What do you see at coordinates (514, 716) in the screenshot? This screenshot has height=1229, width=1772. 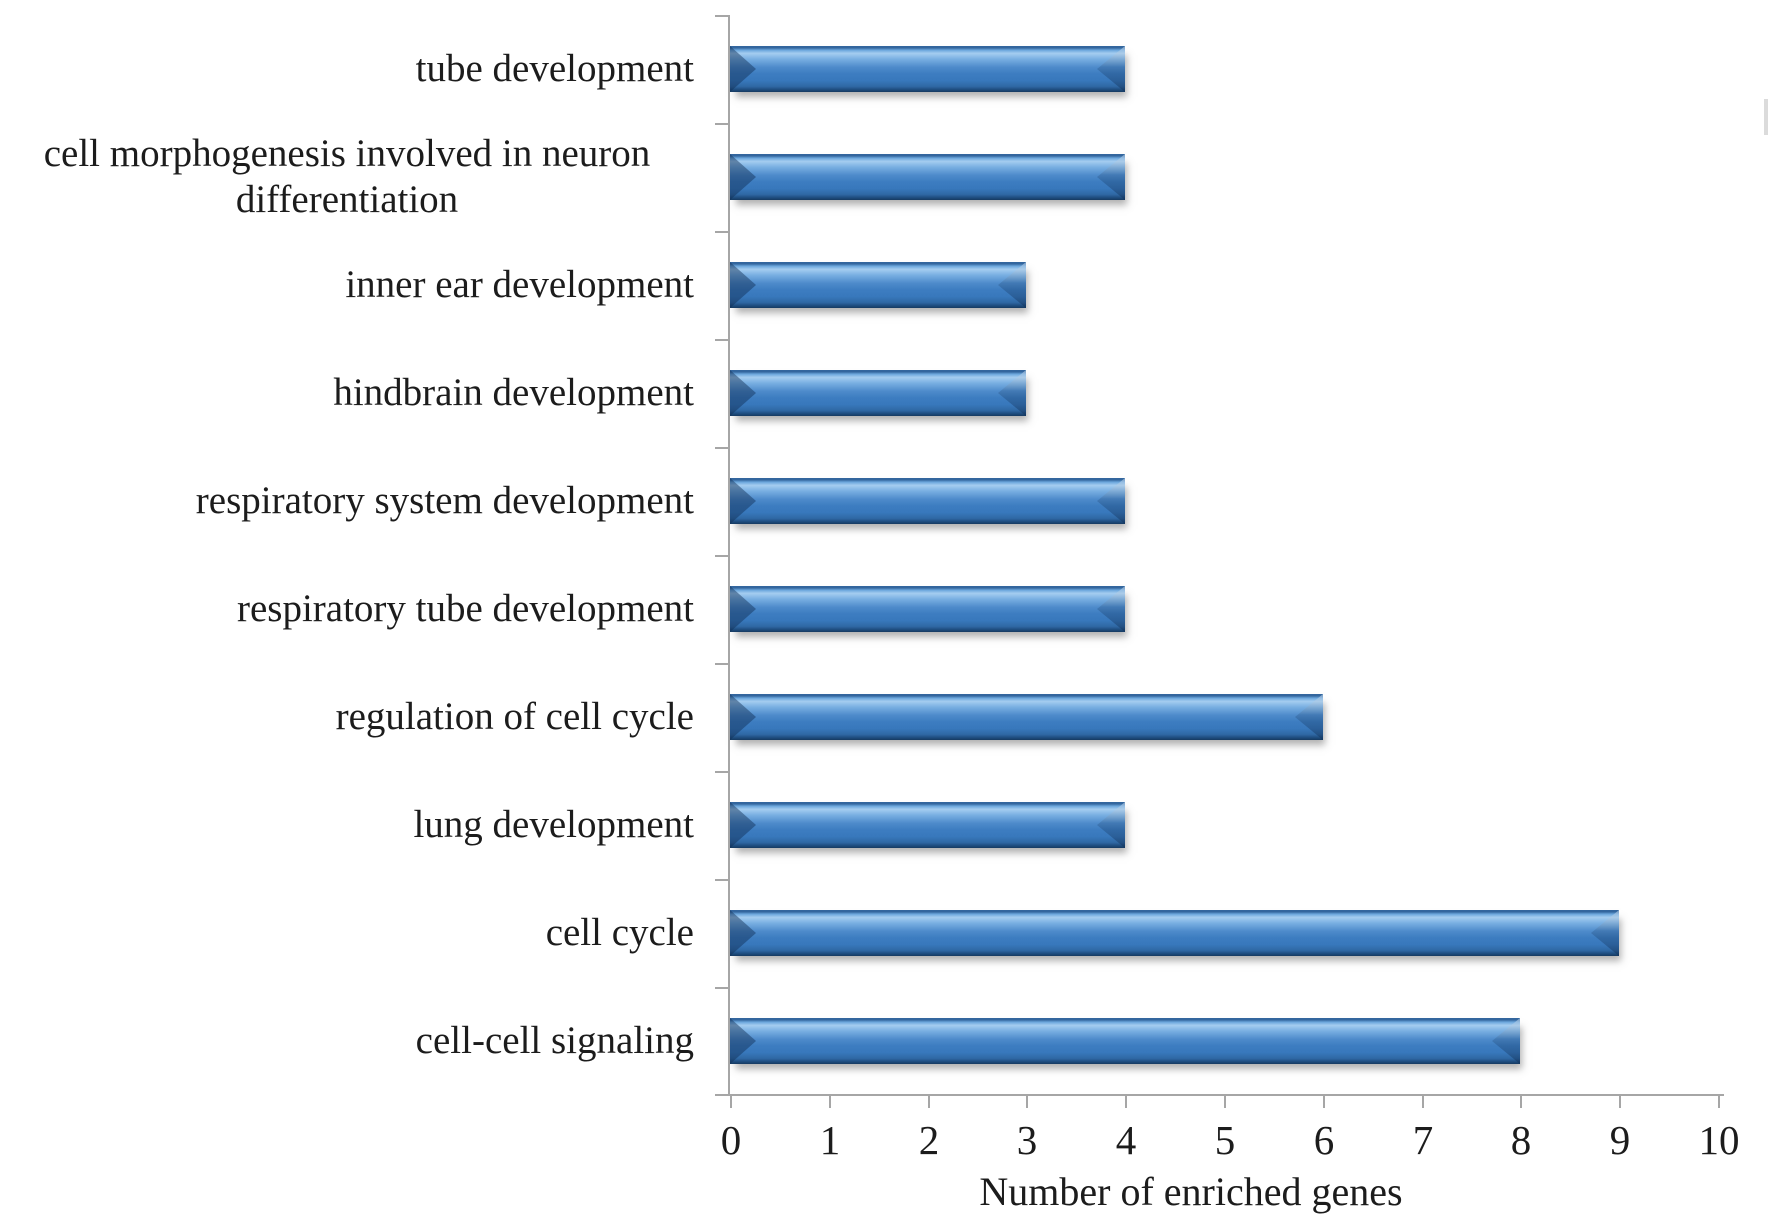 I see `category-label-text: regulation of cell cycle` at bounding box center [514, 716].